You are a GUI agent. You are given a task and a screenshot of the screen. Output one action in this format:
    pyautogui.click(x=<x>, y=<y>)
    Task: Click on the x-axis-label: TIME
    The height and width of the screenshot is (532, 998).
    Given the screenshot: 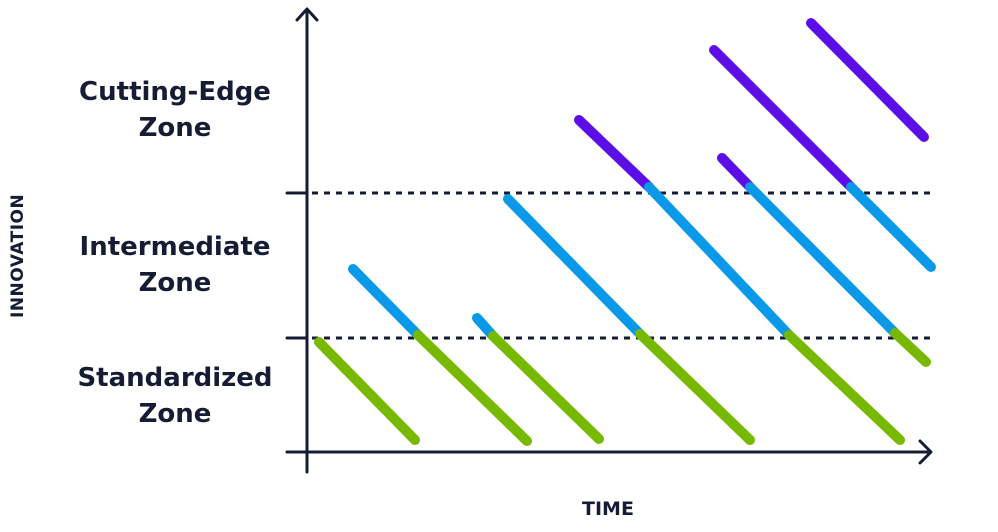 What is the action you would take?
    pyautogui.click(x=608, y=509)
    